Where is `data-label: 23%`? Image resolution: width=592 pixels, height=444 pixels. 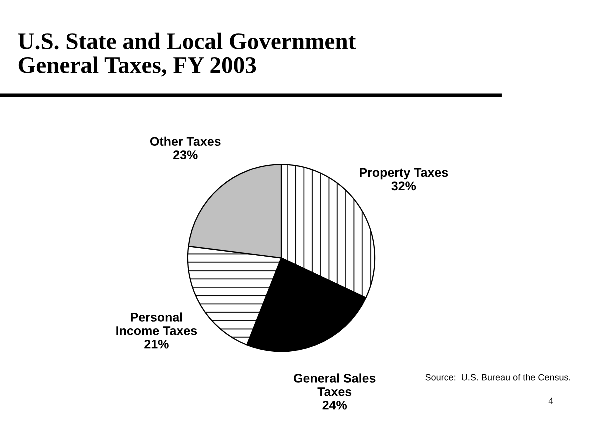
data-label: 23% is located at coordinates (186, 155).